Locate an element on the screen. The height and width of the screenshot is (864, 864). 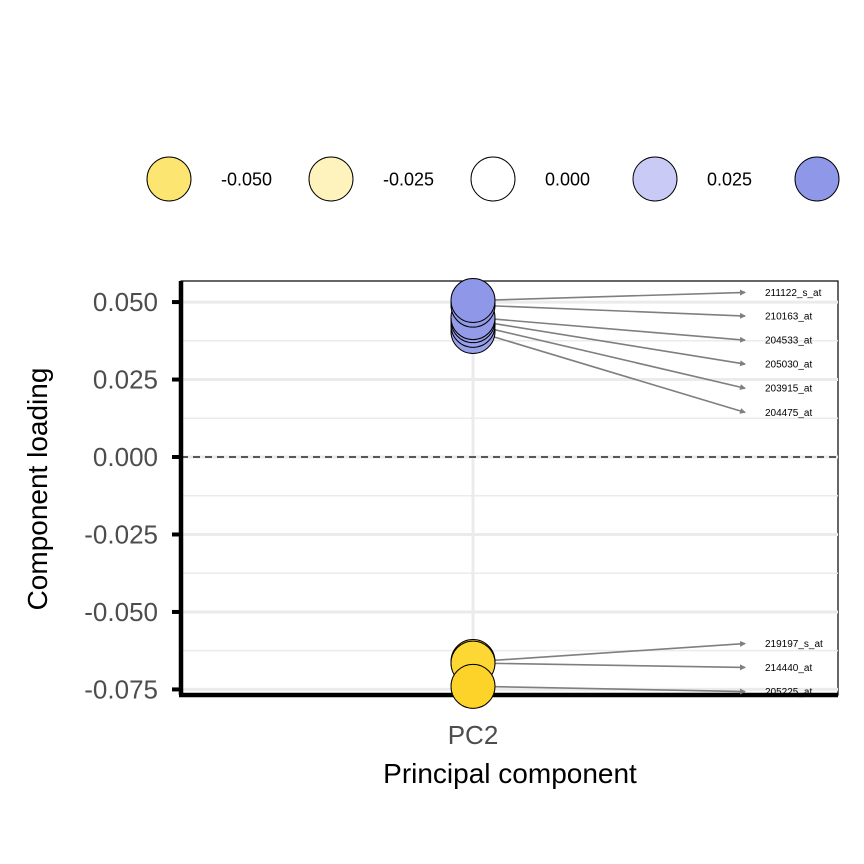
point-label: 203915_at is located at coordinates (788, 389).